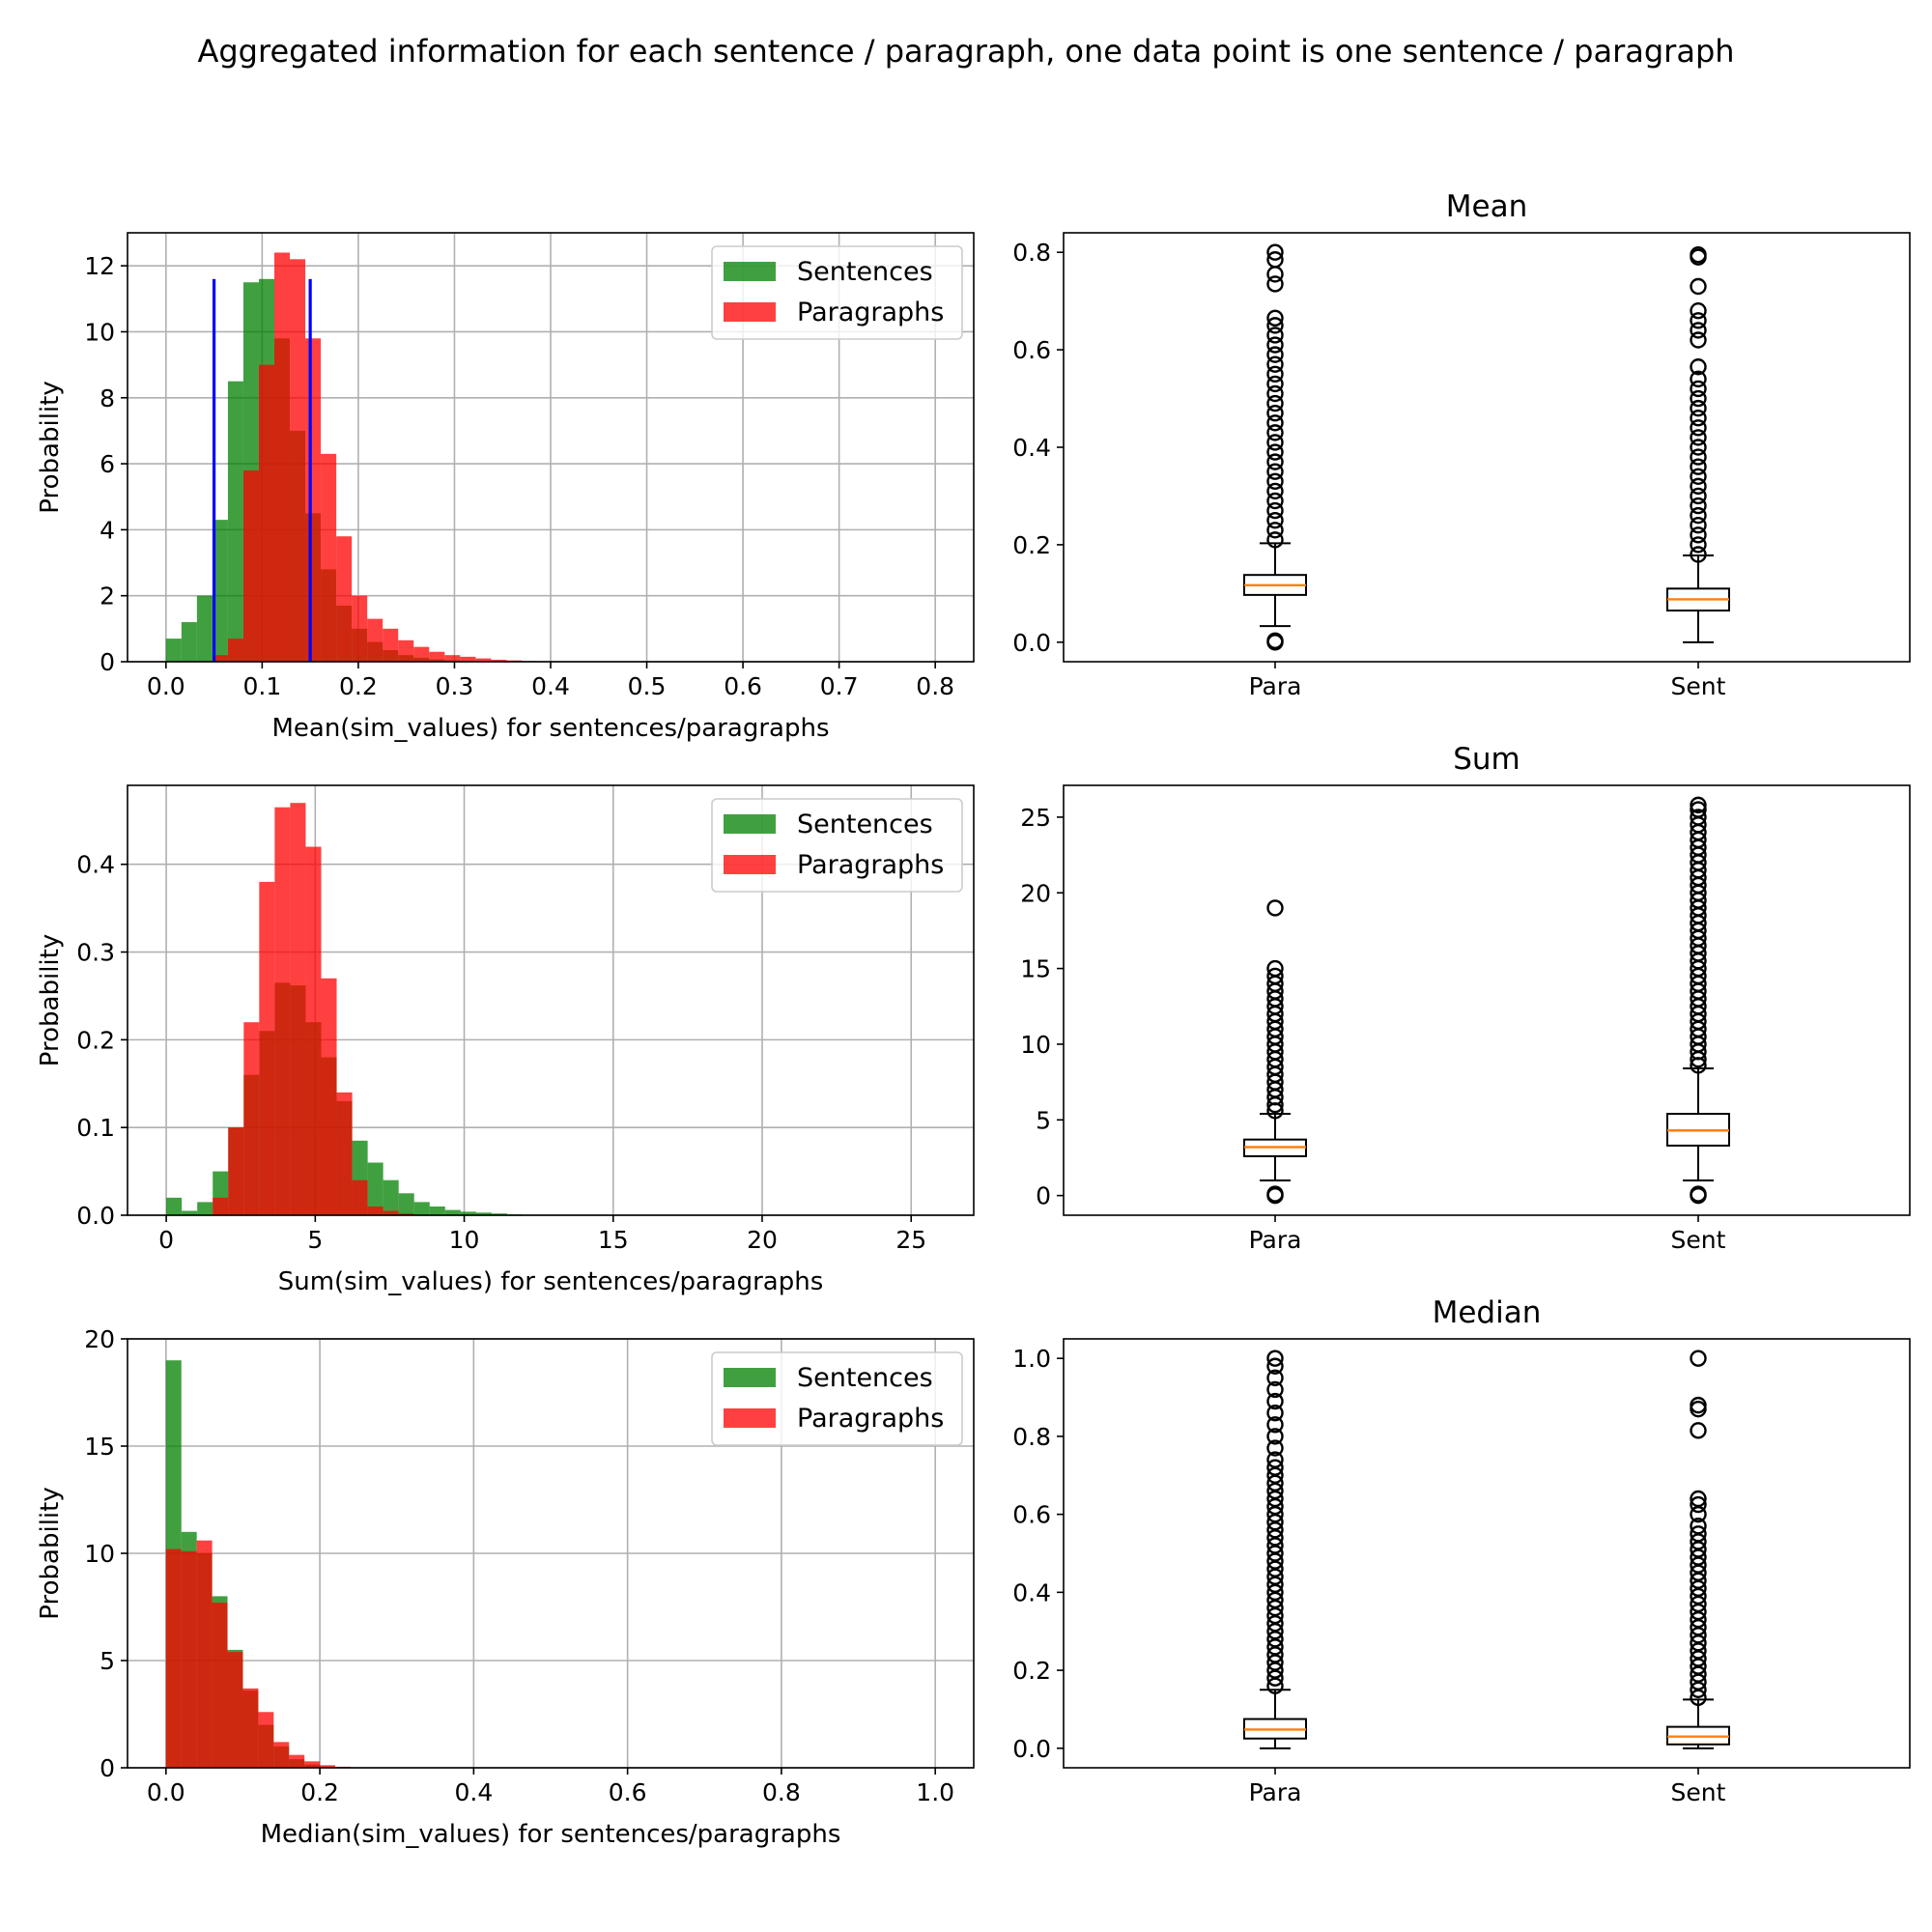 Image resolution: width=1932 pixels, height=1932 pixels. I want to click on y-tick-label: 10, so click(1035, 1045).